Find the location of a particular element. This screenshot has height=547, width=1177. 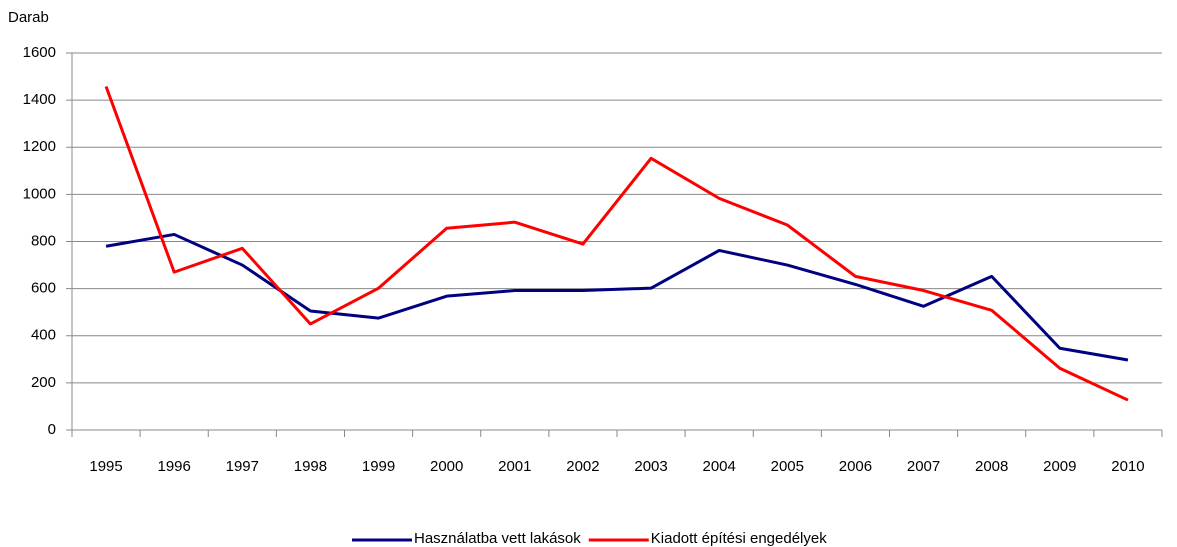

y-tick-label: 200 is located at coordinates (43, 382).